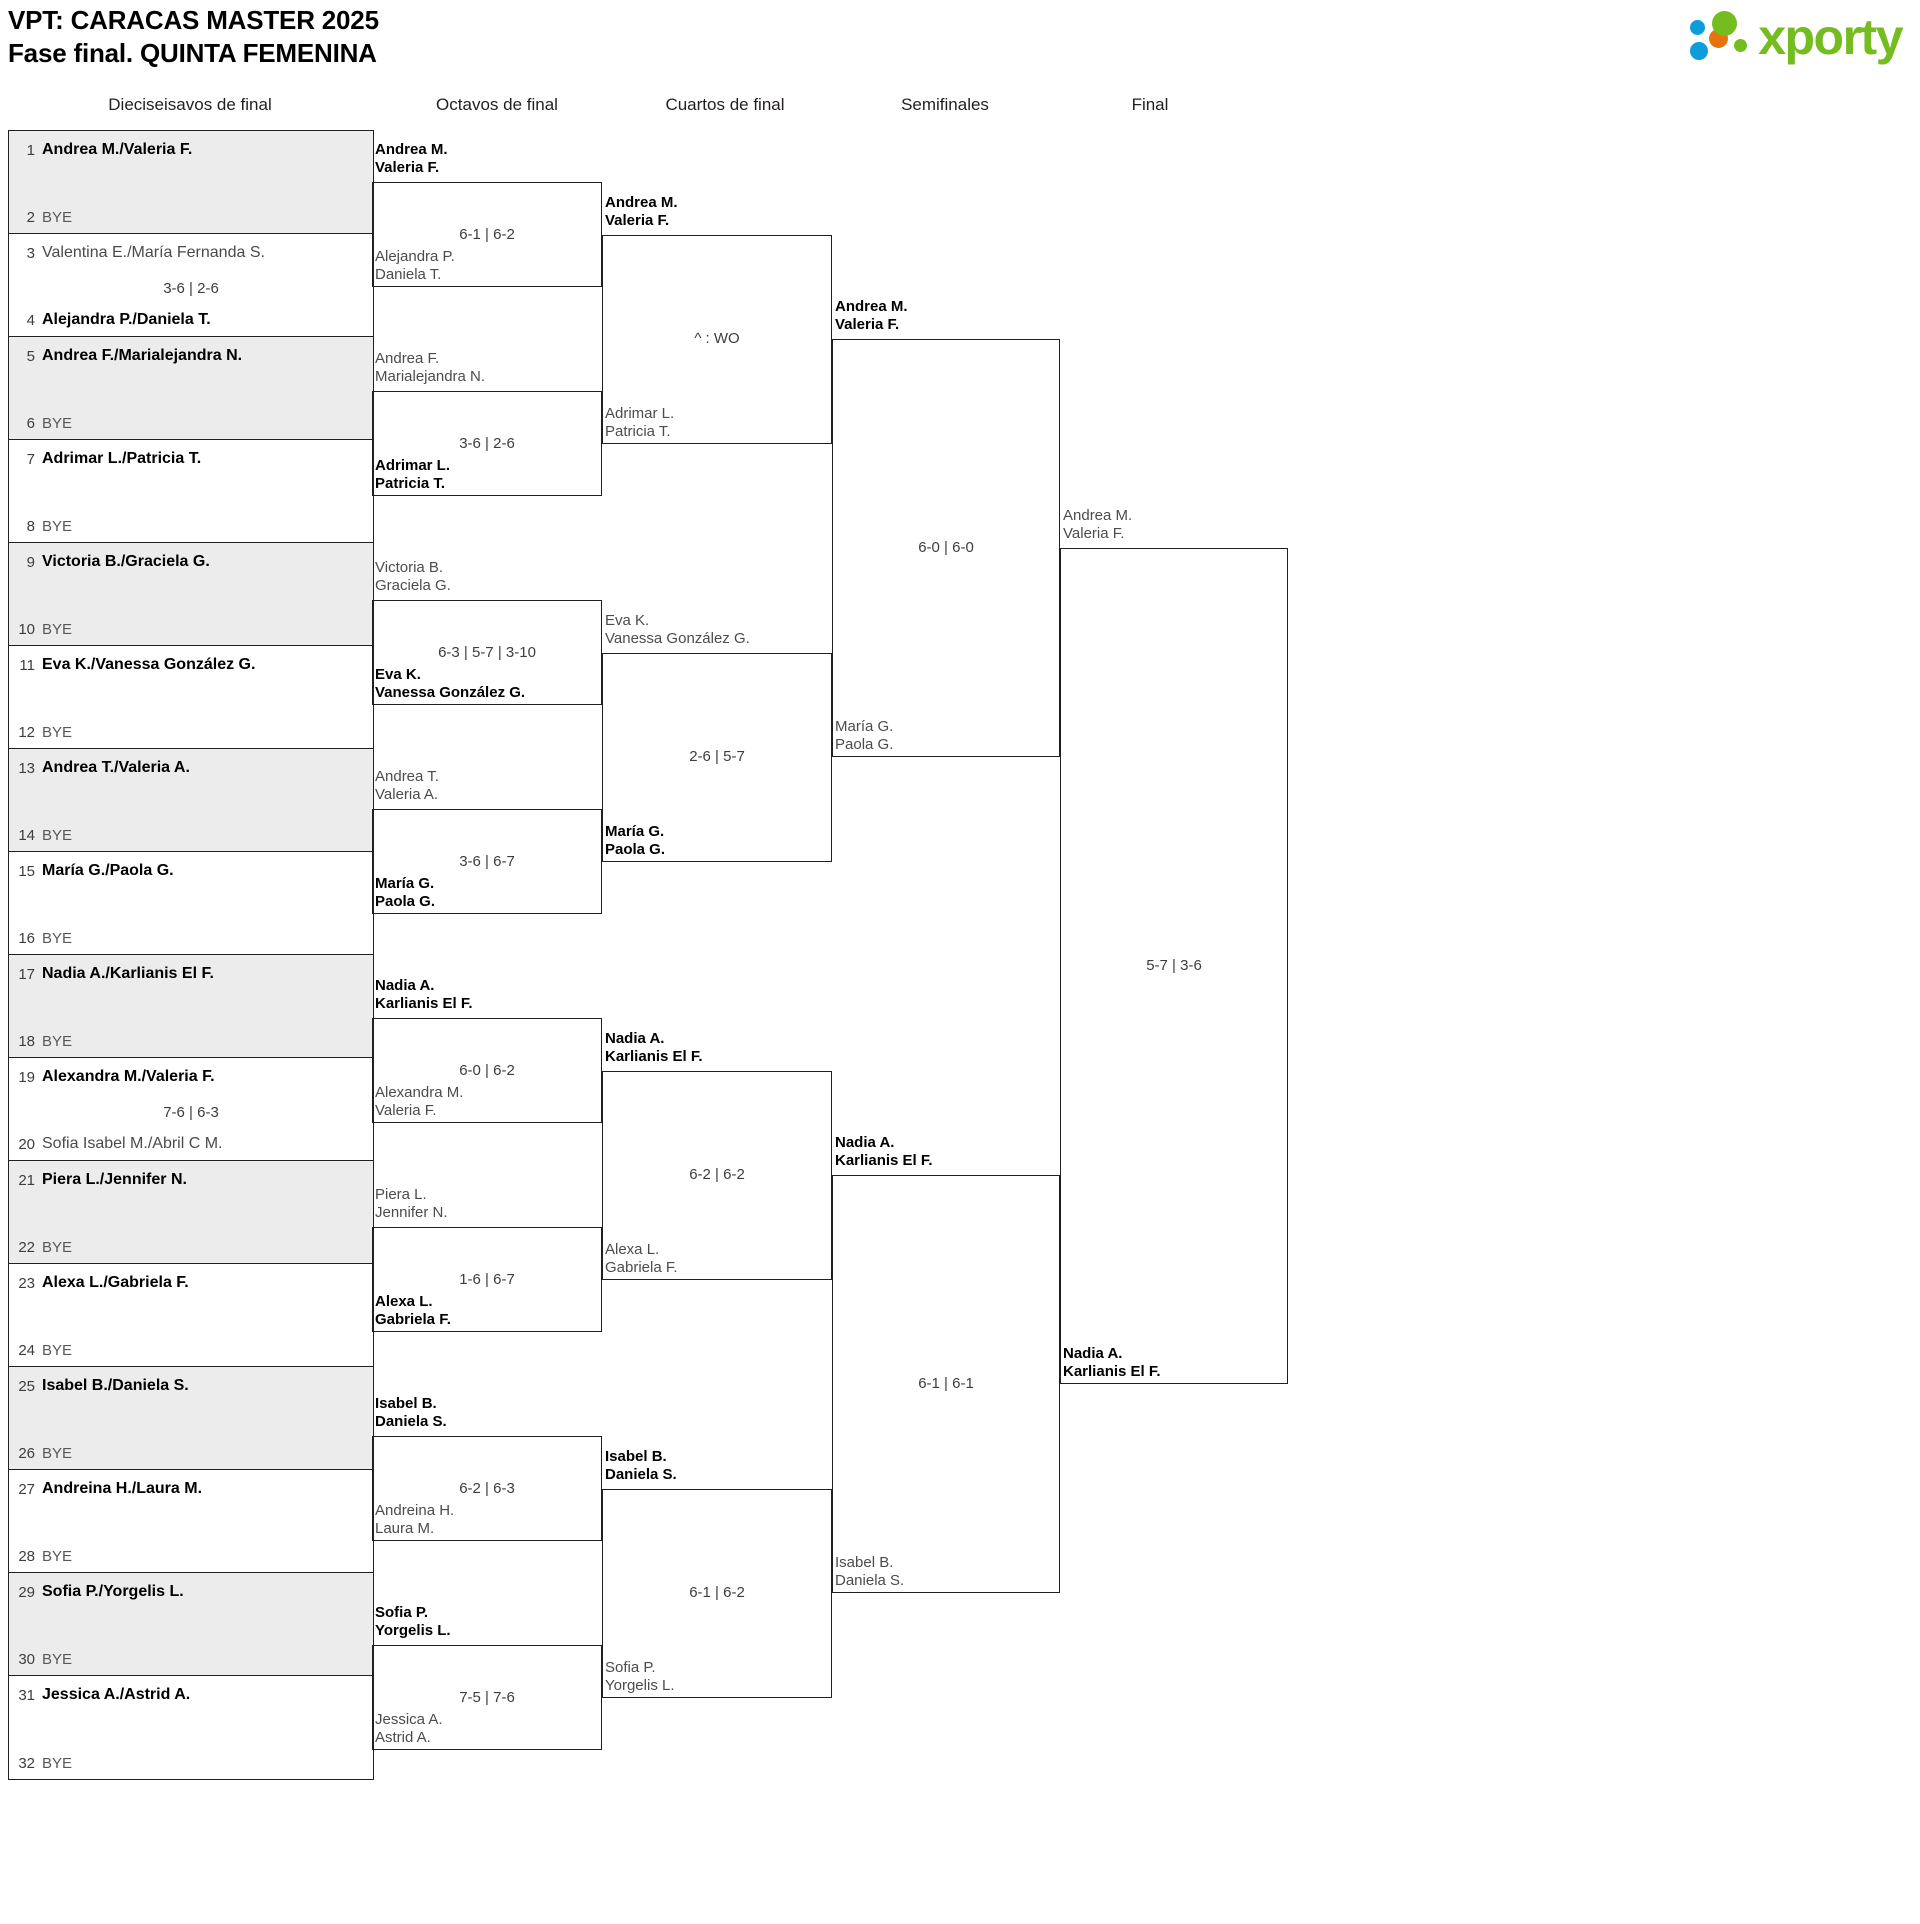 Image resolution: width=1920 pixels, height=1924 pixels. What do you see at coordinates (191, 253) in the screenshot?
I see `round1-slot: 3 Valentina E./María Fernanda S.` at bounding box center [191, 253].